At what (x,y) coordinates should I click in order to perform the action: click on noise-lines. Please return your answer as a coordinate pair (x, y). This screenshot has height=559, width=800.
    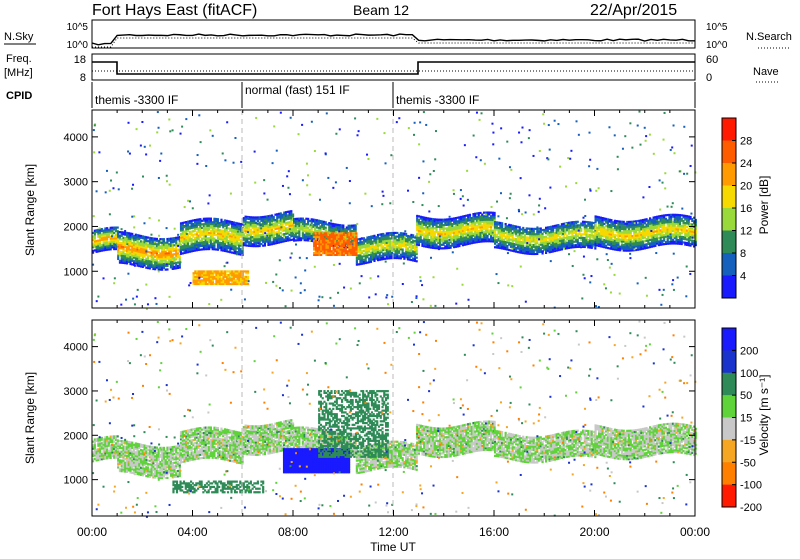
    Looking at the image, I should click on (393, 40).